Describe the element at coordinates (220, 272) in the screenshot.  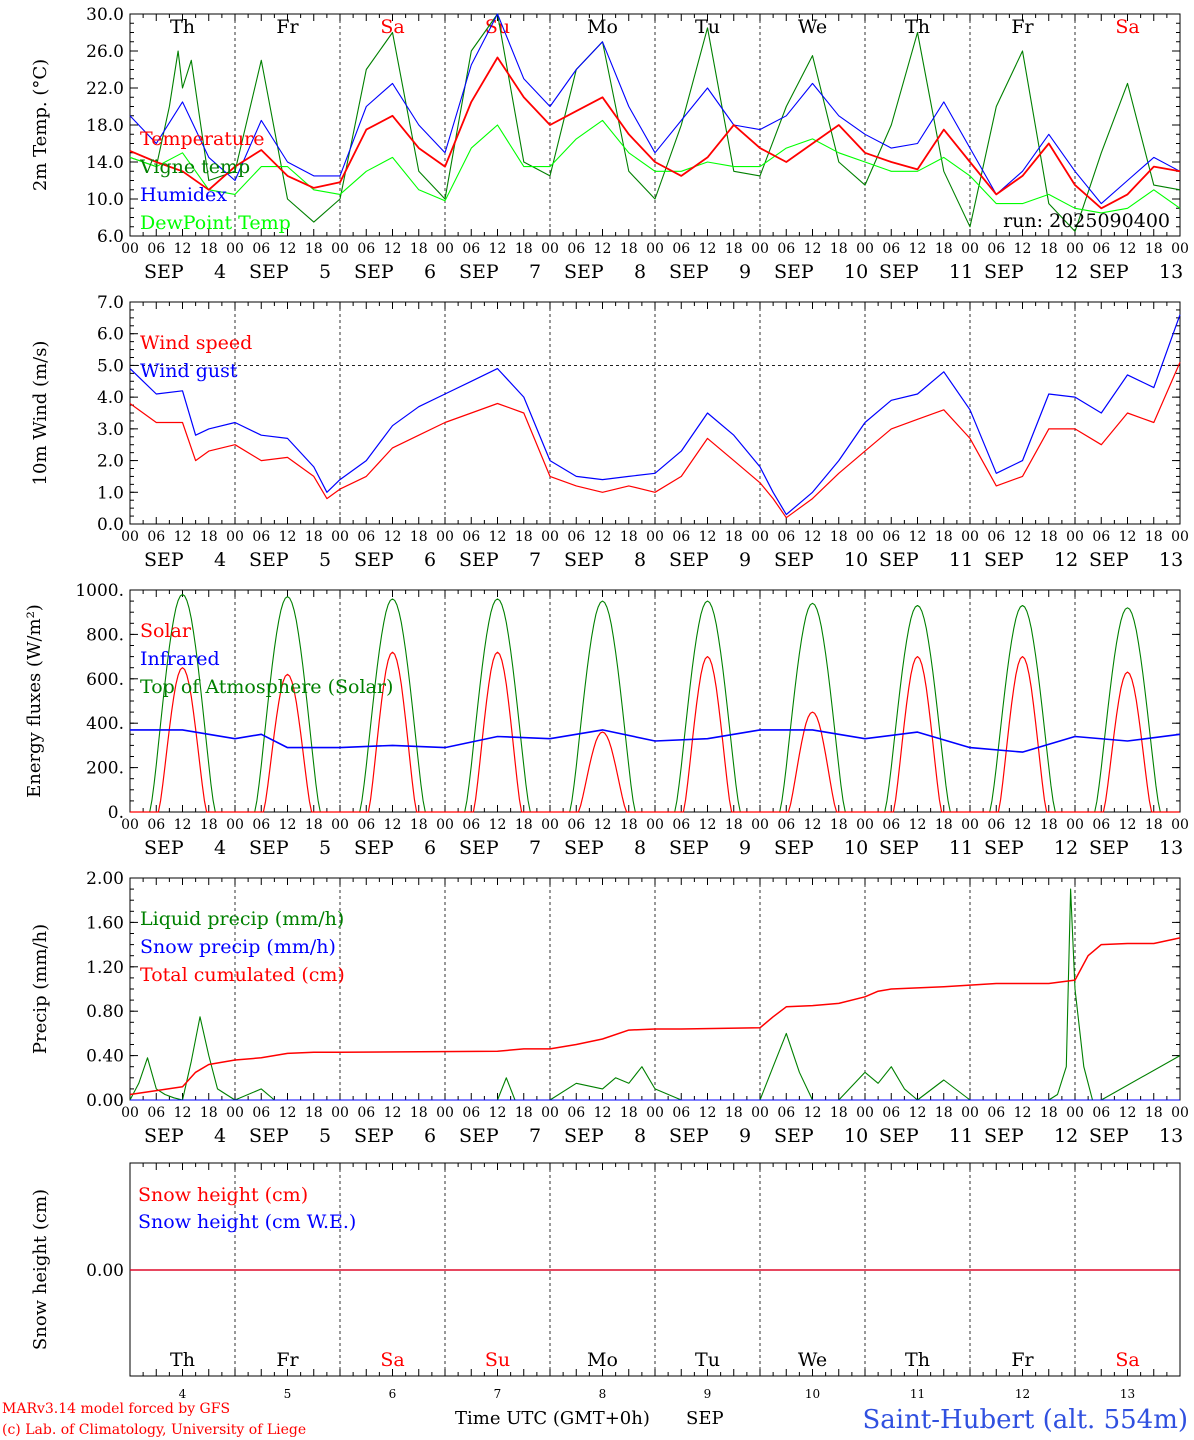
I see `day-number-label: 4` at that location.